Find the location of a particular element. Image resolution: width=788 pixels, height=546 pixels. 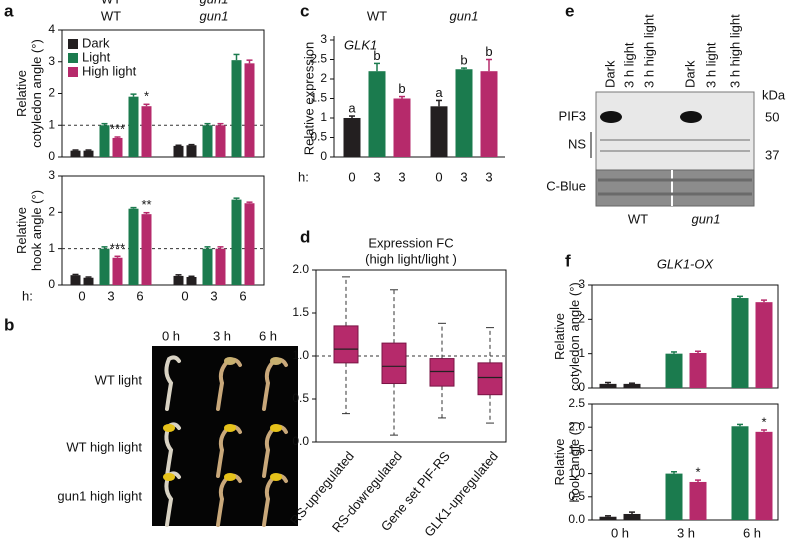

marker-label: 37 is located at coordinates (772, 154).